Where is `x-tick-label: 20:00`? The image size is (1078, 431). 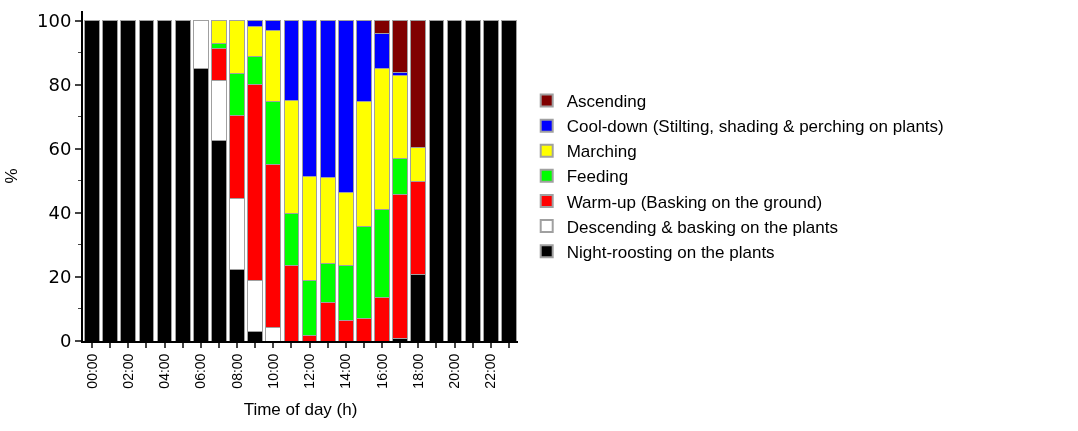 x-tick-label: 20:00 is located at coordinates (454, 371).